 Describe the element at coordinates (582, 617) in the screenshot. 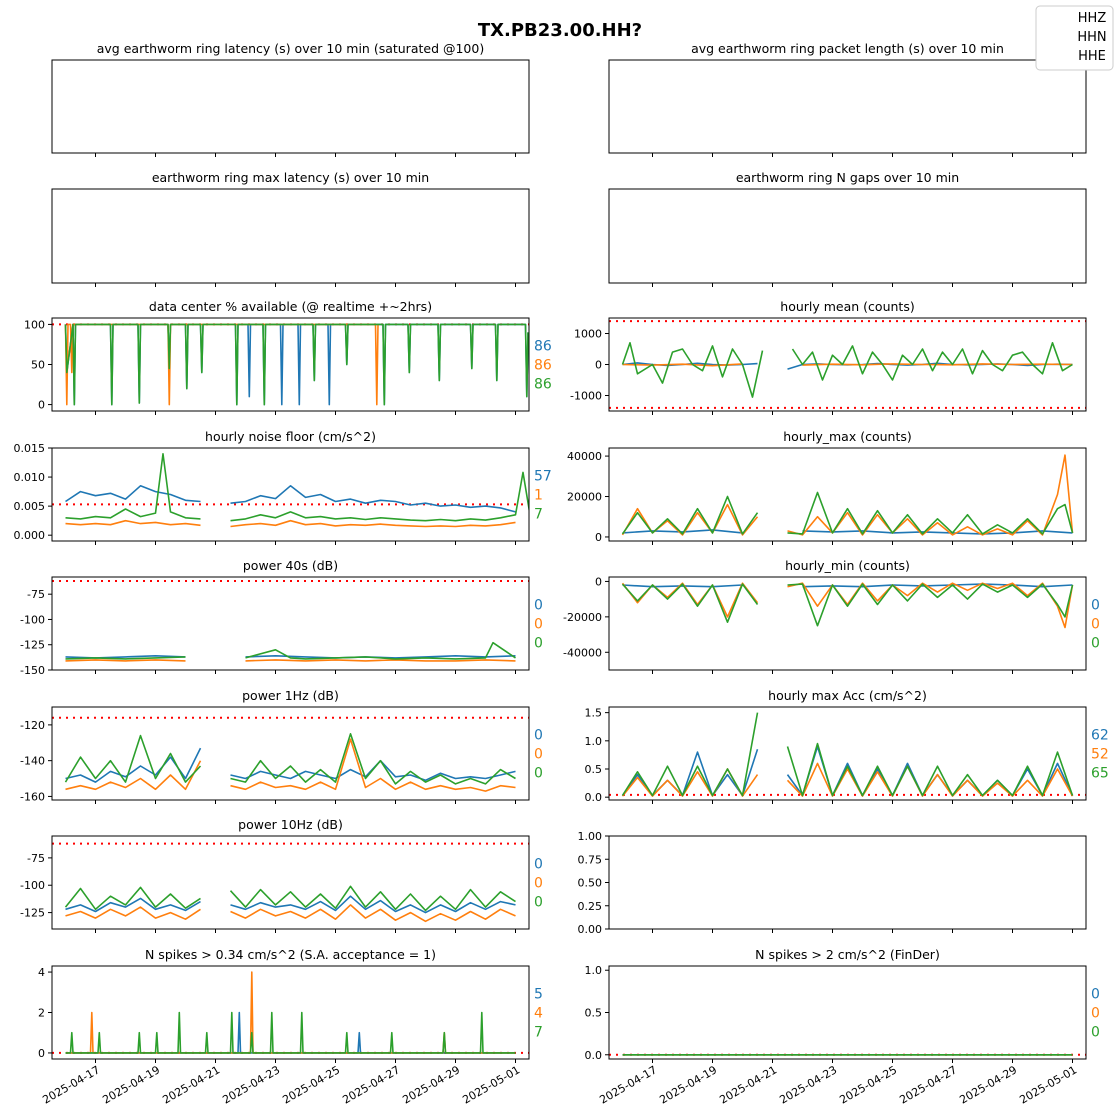

I see `y-tick-label: -20000` at that location.